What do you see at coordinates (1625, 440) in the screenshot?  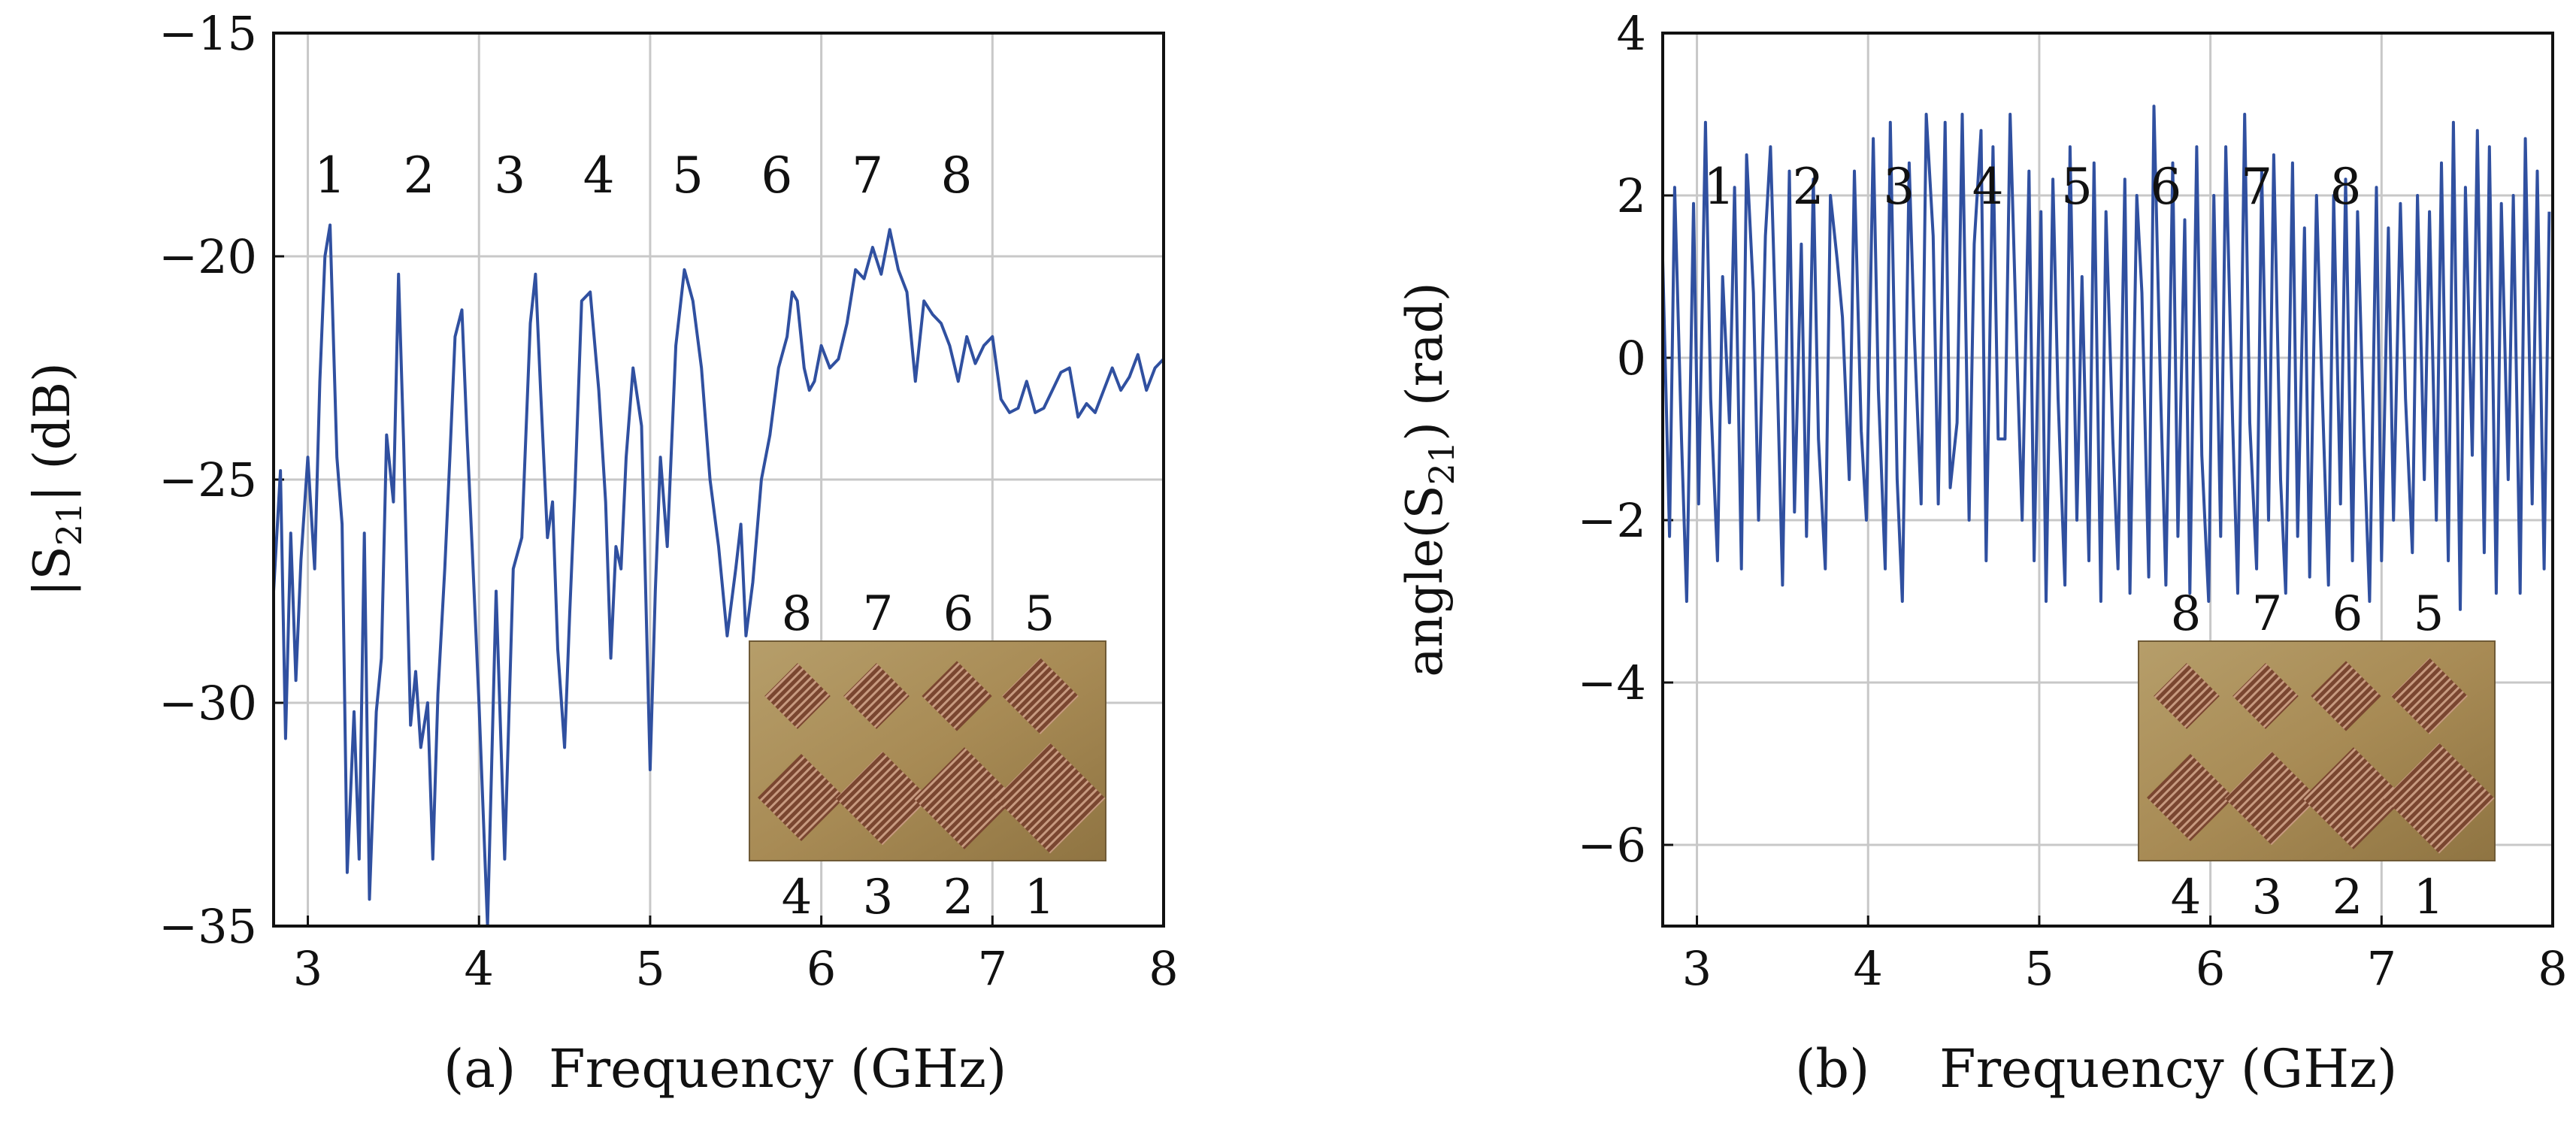 I see `panel-b-y-tick-labels: −6 −4 −2 0 2 4` at bounding box center [1625, 440].